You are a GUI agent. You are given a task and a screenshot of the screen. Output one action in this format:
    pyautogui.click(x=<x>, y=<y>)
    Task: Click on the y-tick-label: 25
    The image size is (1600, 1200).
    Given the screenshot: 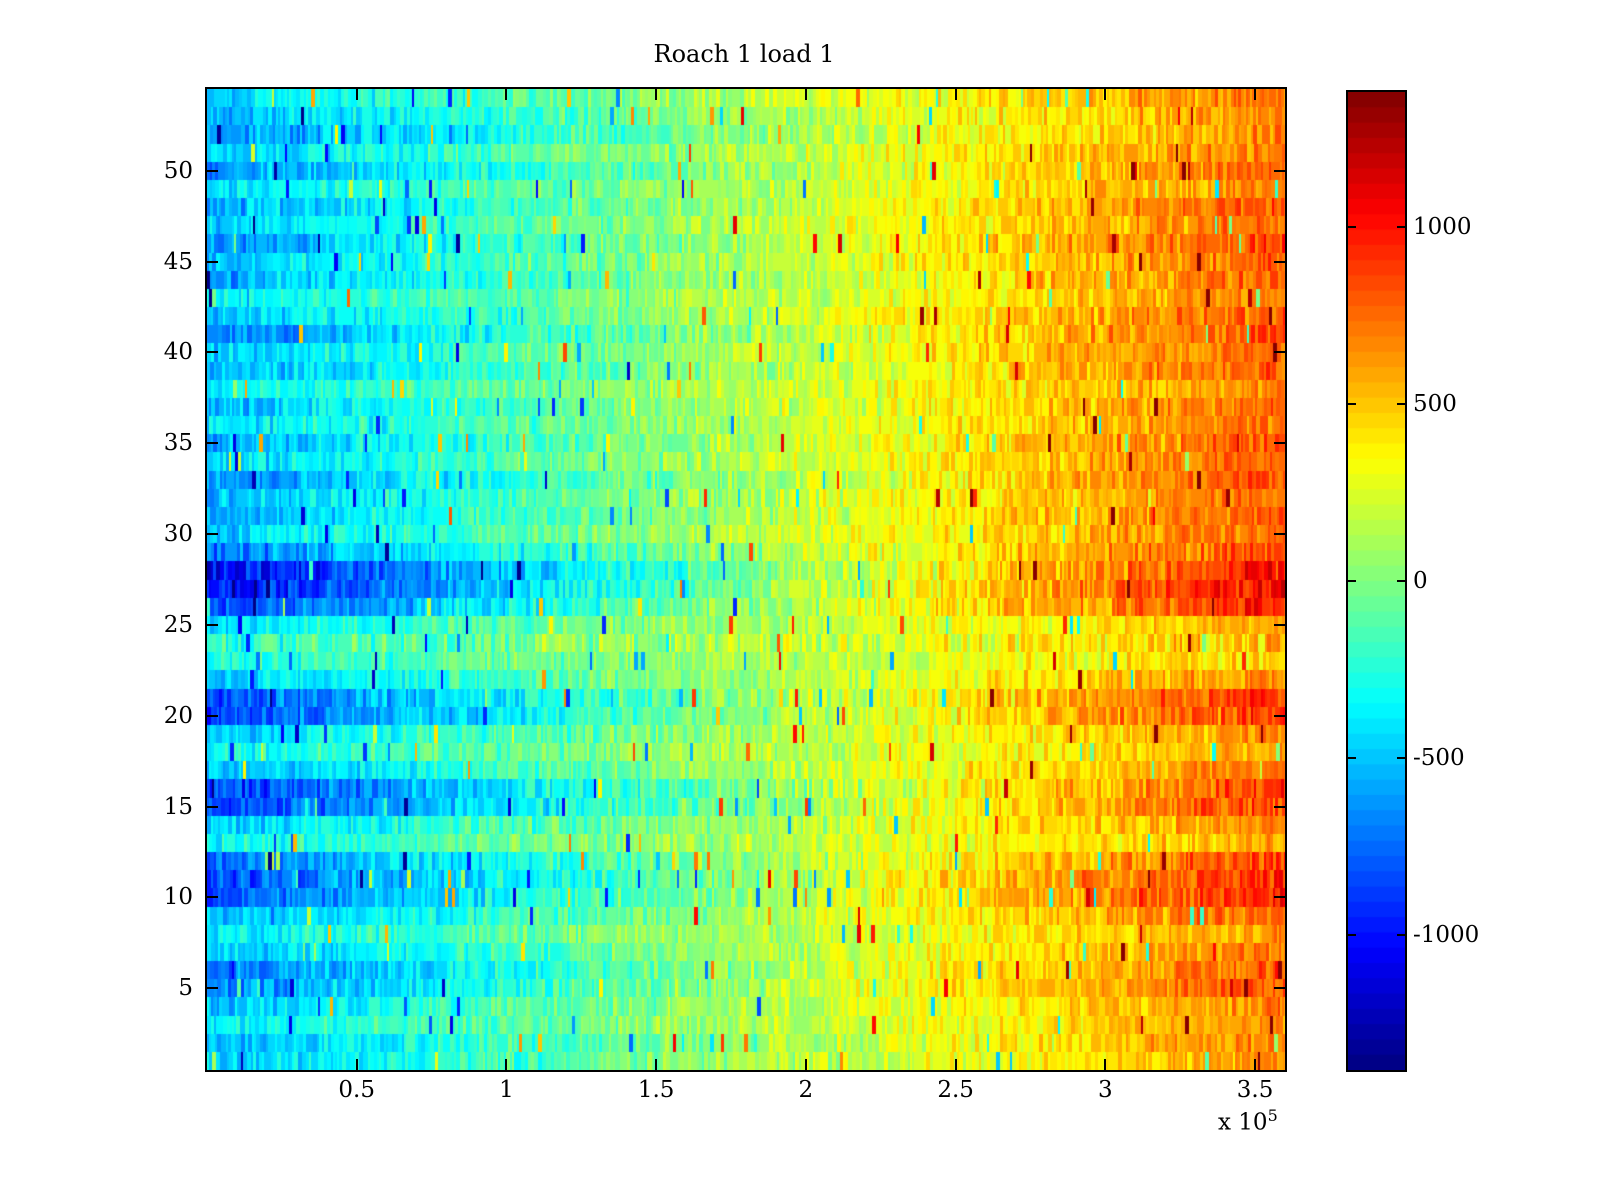 What is the action you would take?
    pyautogui.click(x=178, y=624)
    